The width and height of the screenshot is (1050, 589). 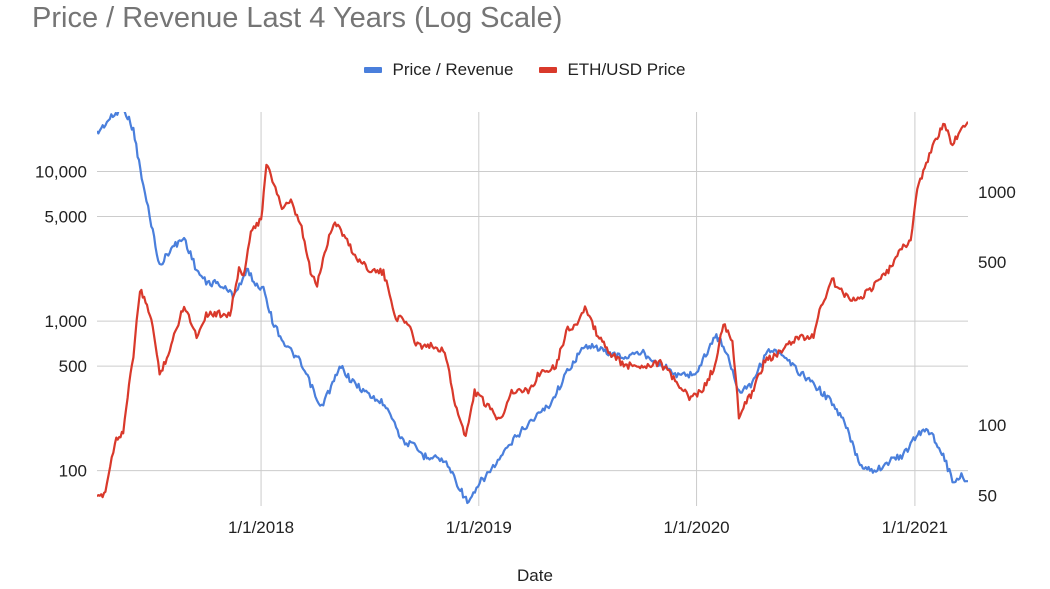 I want to click on y-right-tick-label: 500, so click(x=992, y=262).